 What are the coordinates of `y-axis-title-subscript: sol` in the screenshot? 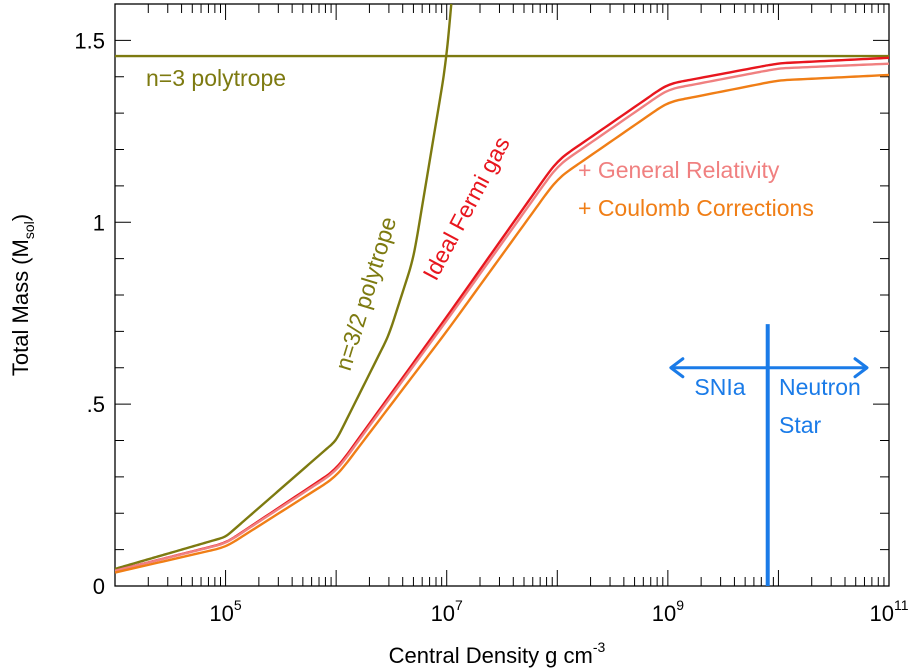 It's located at (29, 230).